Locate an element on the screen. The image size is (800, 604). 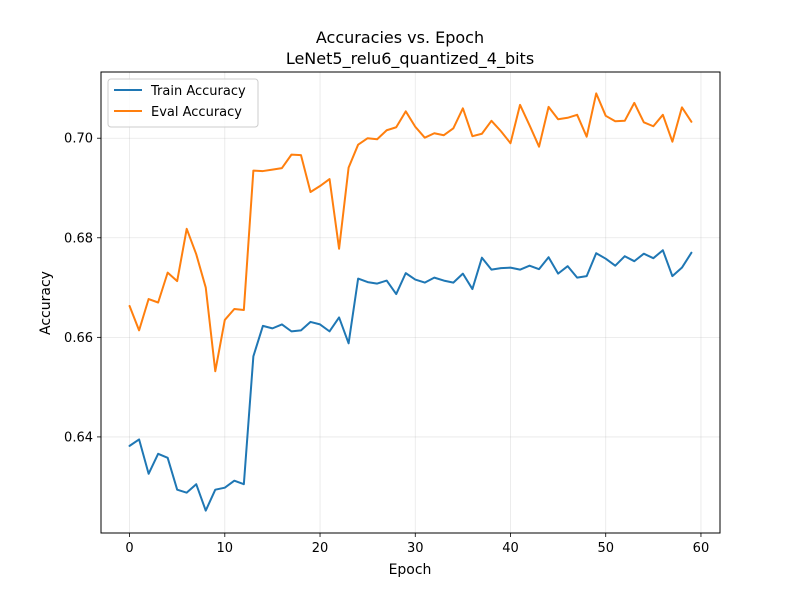
chart-subtitle: LeNet5_relu6_quantized_4_bits is located at coordinates (410, 59).